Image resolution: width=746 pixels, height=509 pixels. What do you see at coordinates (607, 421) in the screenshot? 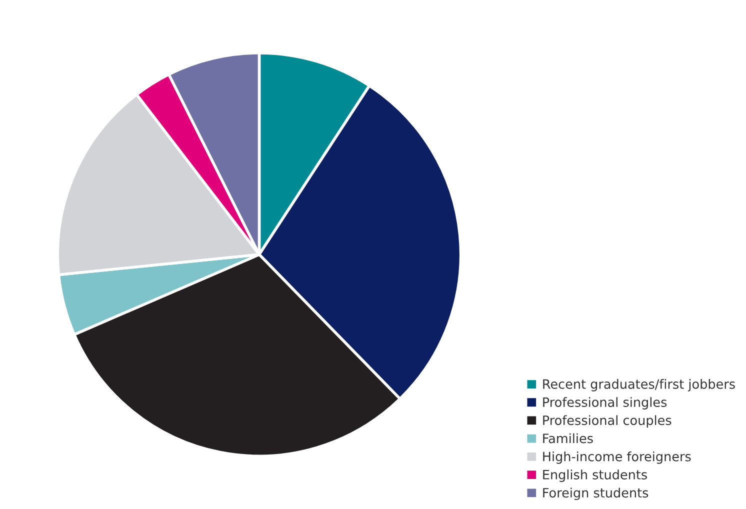
I see `legend-label: Professional couples` at bounding box center [607, 421].